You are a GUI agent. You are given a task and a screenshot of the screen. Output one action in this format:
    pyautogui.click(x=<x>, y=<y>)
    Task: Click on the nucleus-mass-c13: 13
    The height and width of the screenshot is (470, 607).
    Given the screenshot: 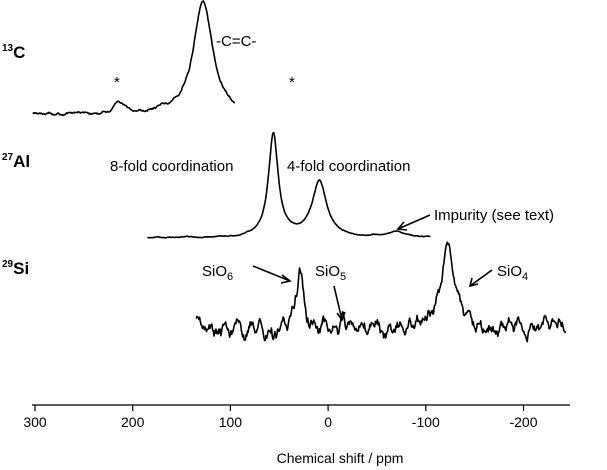 What is the action you would take?
    pyautogui.click(x=8, y=48)
    